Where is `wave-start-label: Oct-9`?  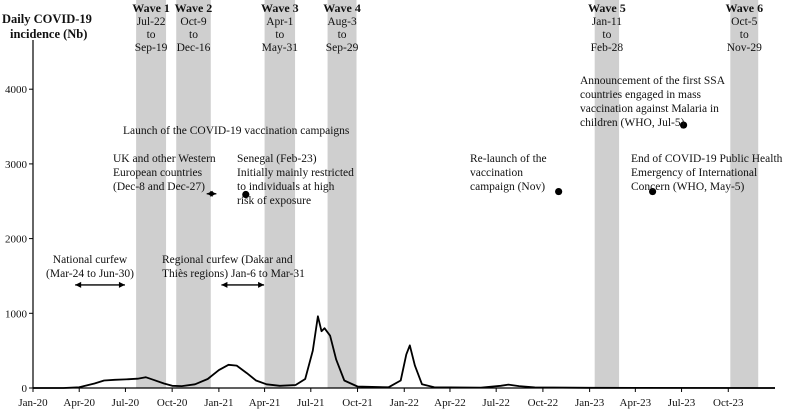 wave-start-label: Oct-9 is located at coordinates (193, 22).